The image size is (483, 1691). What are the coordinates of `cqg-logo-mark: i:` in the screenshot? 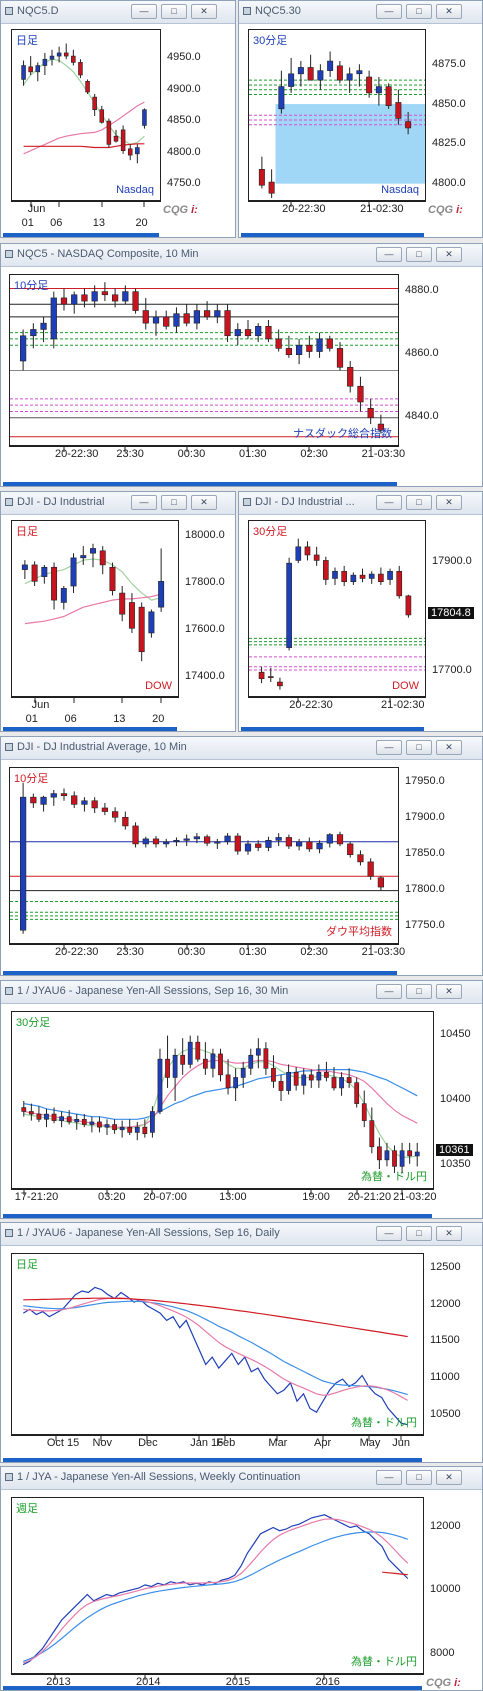 It's located at (456, 1683).